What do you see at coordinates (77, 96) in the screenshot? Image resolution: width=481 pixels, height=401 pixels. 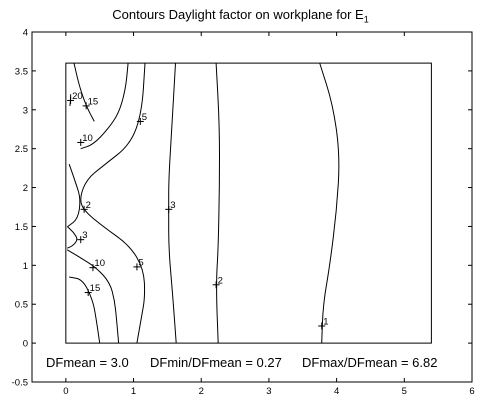 I see `contour-label: 20` at bounding box center [77, 96].